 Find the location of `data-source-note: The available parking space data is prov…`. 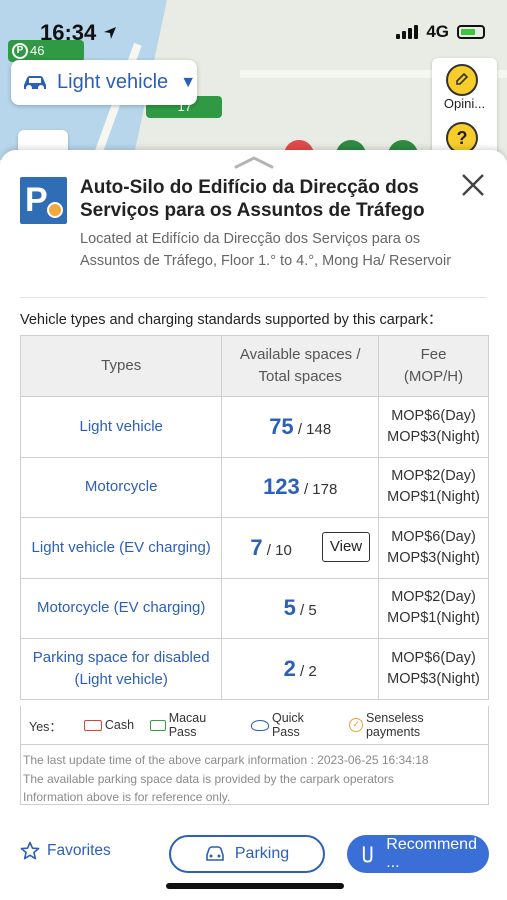

data-source-note: The available parking space data is prov… is located at coordinates (208, 778).